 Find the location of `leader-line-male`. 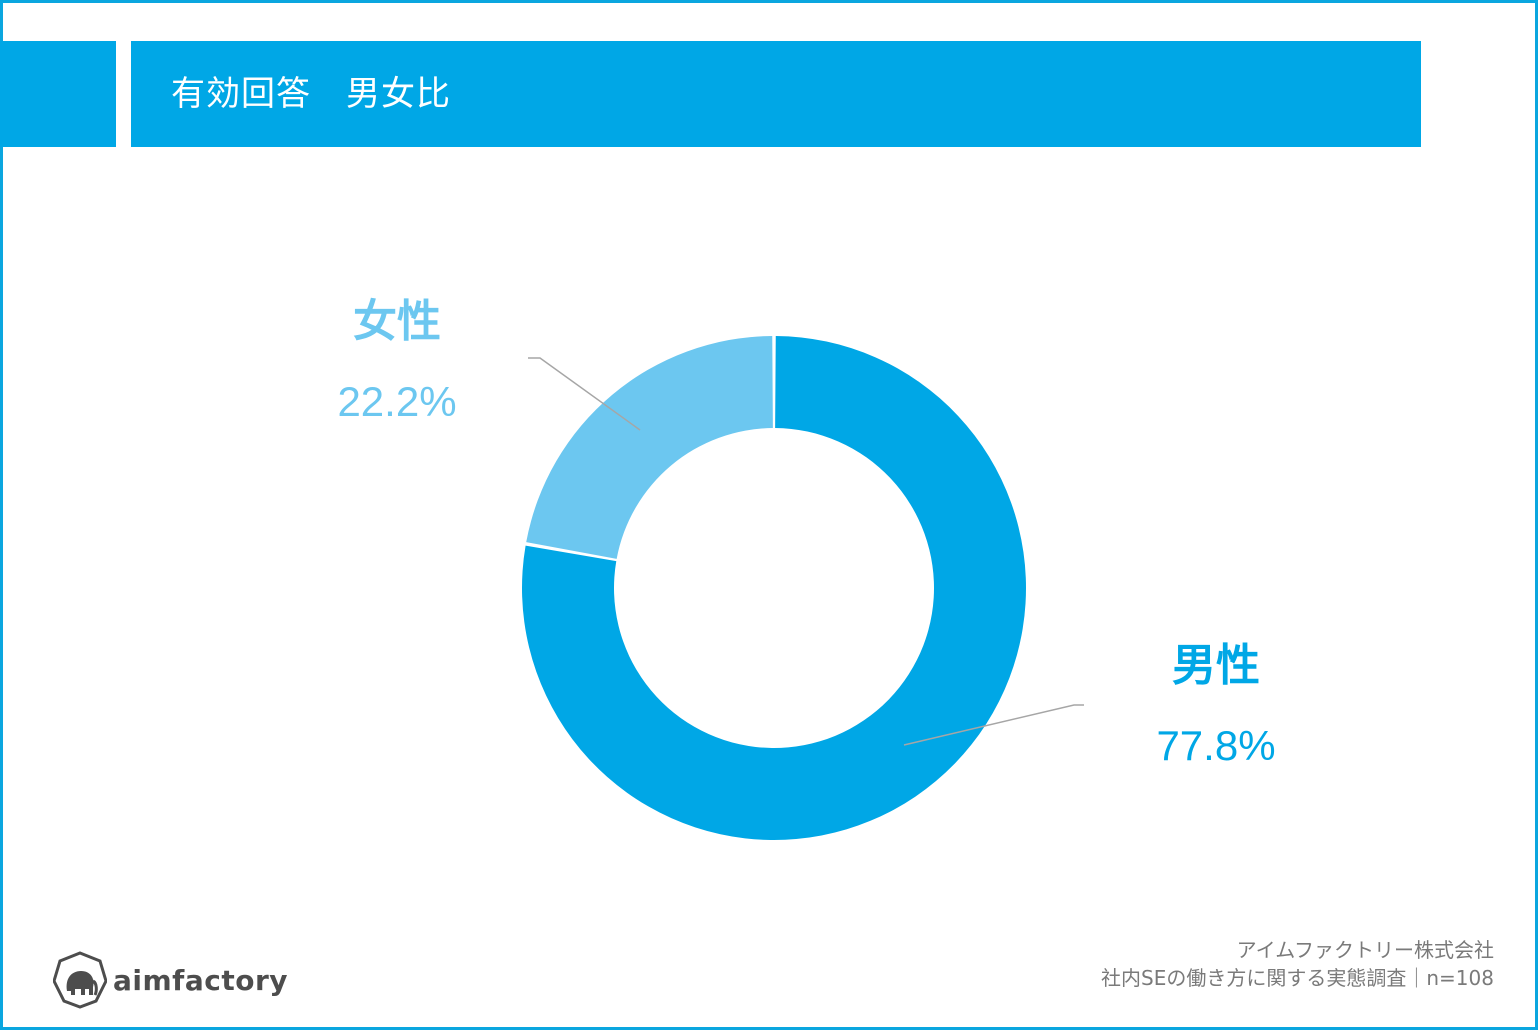

leader-line-male is located at coordinates (993, 725).